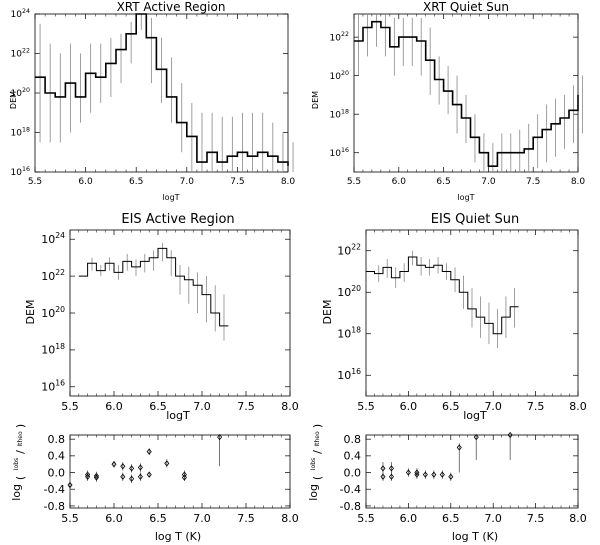 Image resolution: width=600 pixels, height=545 pixels. Describe the element at coordinates (466, 7) in the screenshot. I see `panel-title: XRT Quiet Sun` at that location.